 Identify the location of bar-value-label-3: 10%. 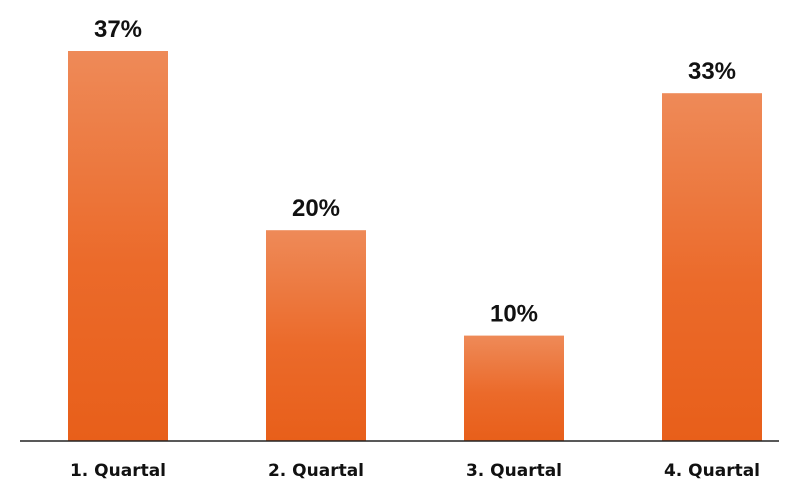
(514, 314).